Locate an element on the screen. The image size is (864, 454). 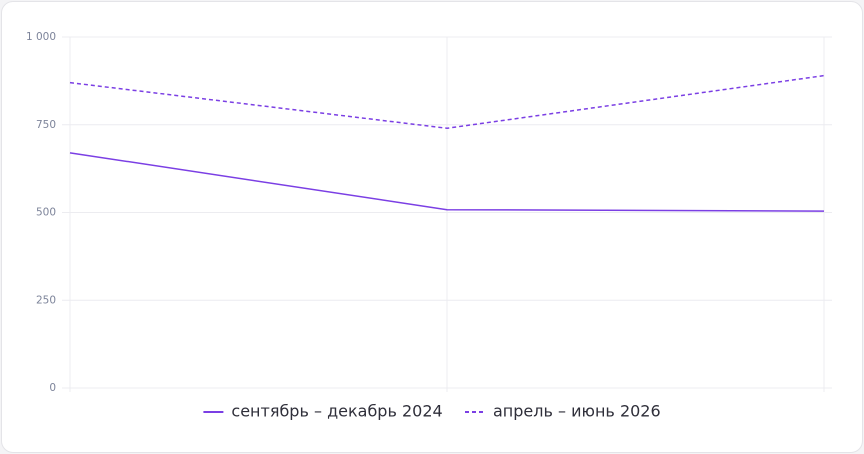
y-tick-label: 750 is located at coordinates (46, 125).